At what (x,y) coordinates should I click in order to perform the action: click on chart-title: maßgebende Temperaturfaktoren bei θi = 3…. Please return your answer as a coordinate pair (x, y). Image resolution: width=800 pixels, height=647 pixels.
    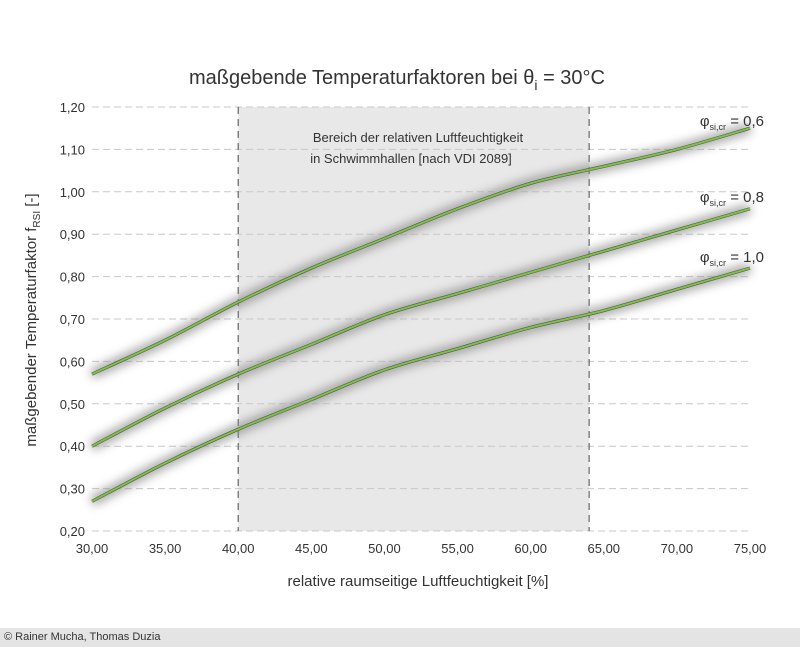
    Looking at the image, I should click on (397, 80).